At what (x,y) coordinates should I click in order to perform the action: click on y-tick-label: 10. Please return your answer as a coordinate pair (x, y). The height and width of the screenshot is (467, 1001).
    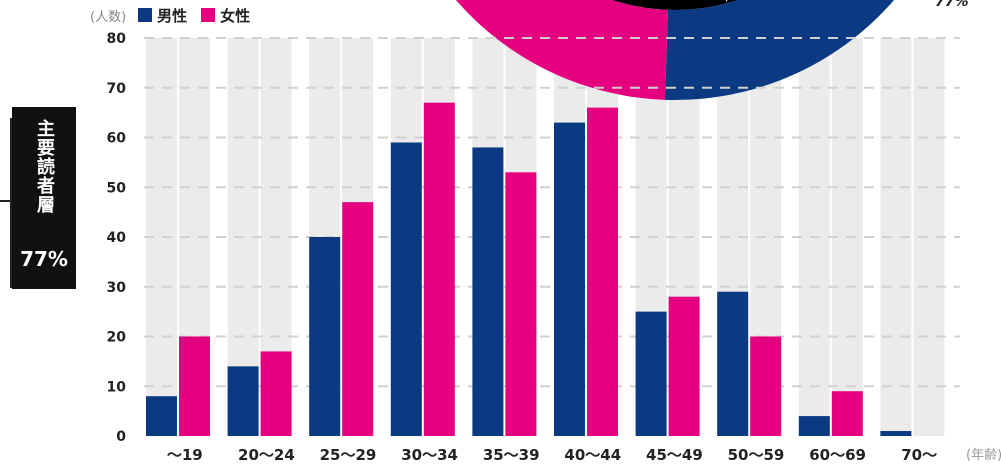
    Looking at the image, I should click on (117, 387).